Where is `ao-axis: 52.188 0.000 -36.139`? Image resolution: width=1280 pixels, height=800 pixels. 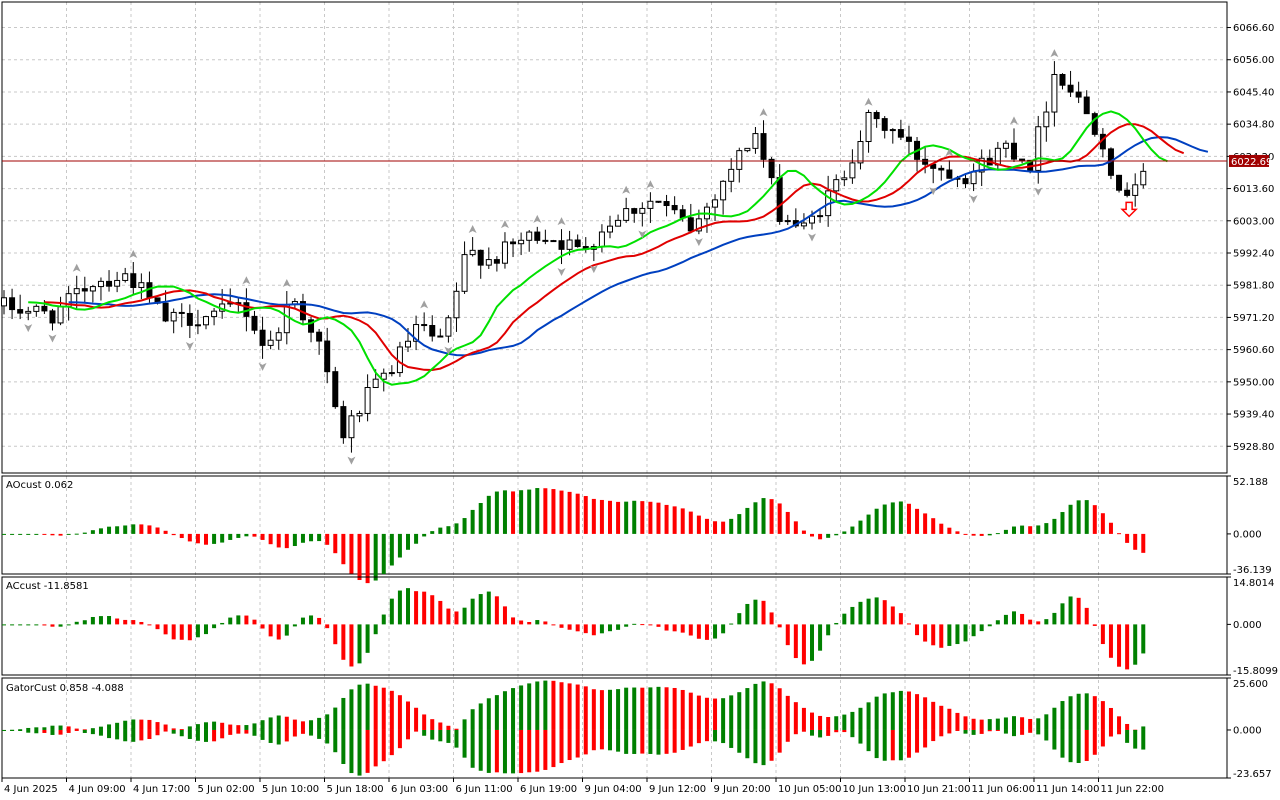 ao-axis: 52.188 0.000 -36.139 is located at coordinates (1249, 525).